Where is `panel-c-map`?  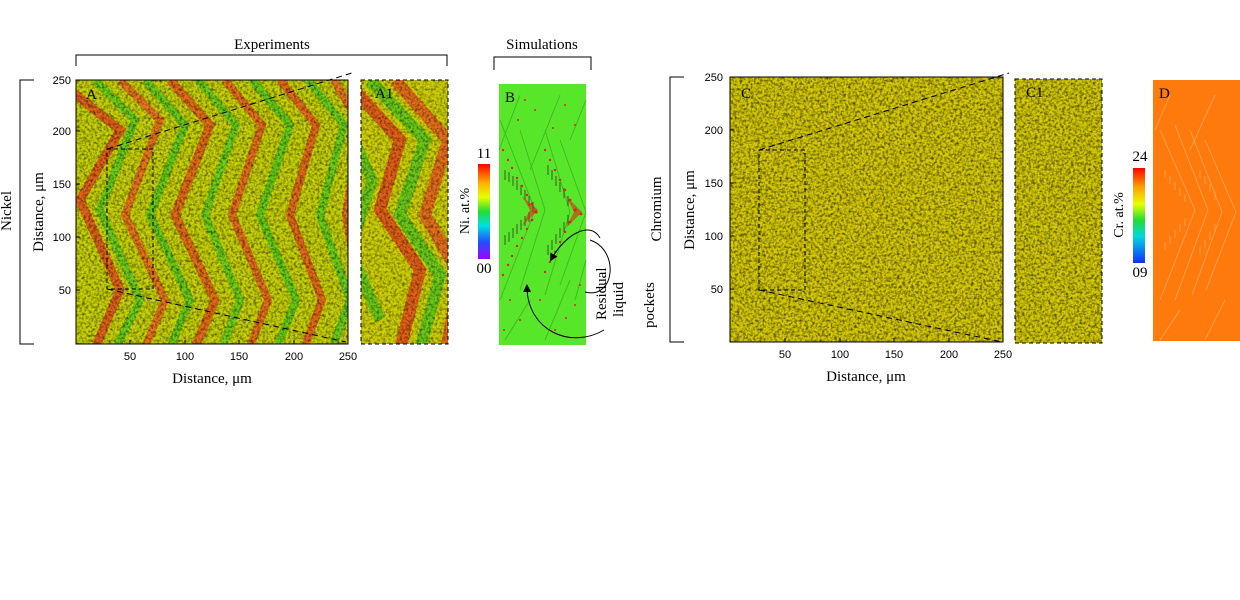 panel-c-map is located at coordinates (866, 209).